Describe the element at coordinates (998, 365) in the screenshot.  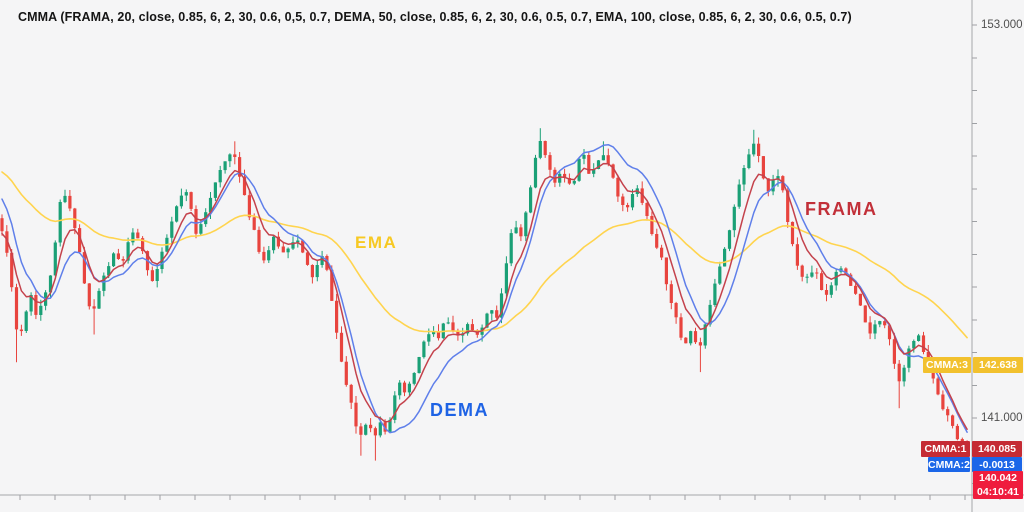
I see `cmma3-badge-value: 142.638` at that location.